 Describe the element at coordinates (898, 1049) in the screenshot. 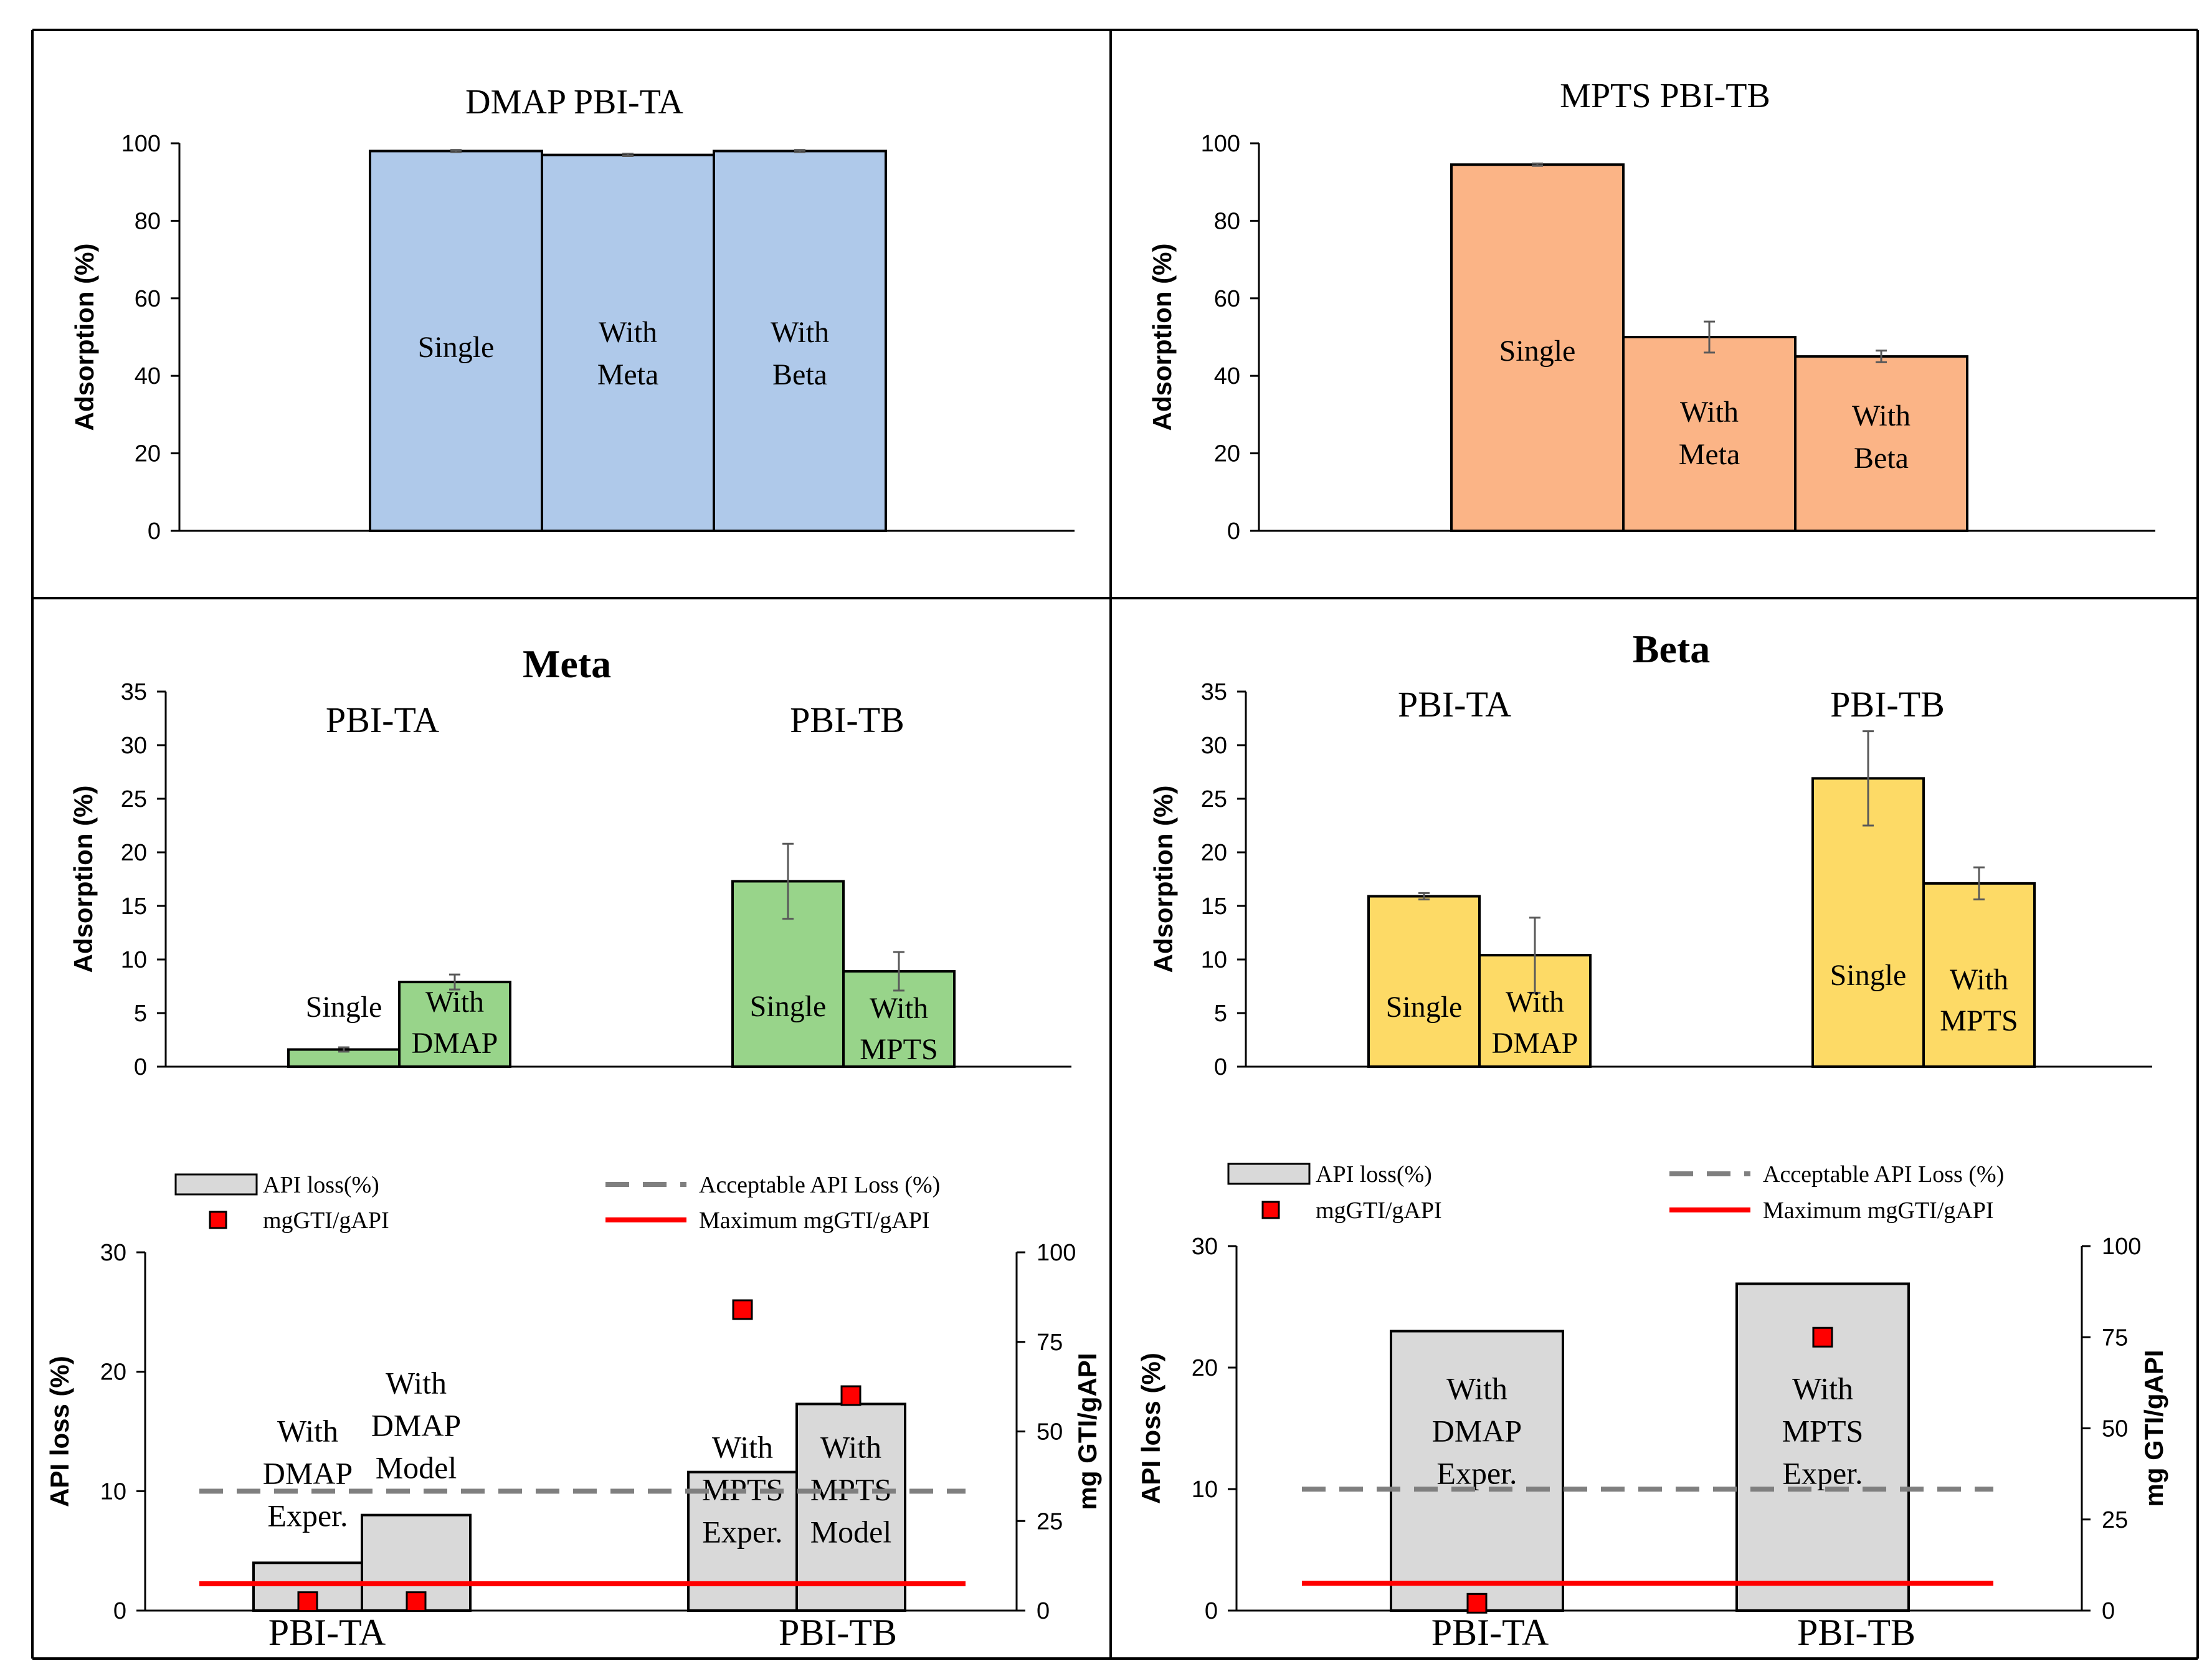

I see `bar-label: MPTS` at that location.